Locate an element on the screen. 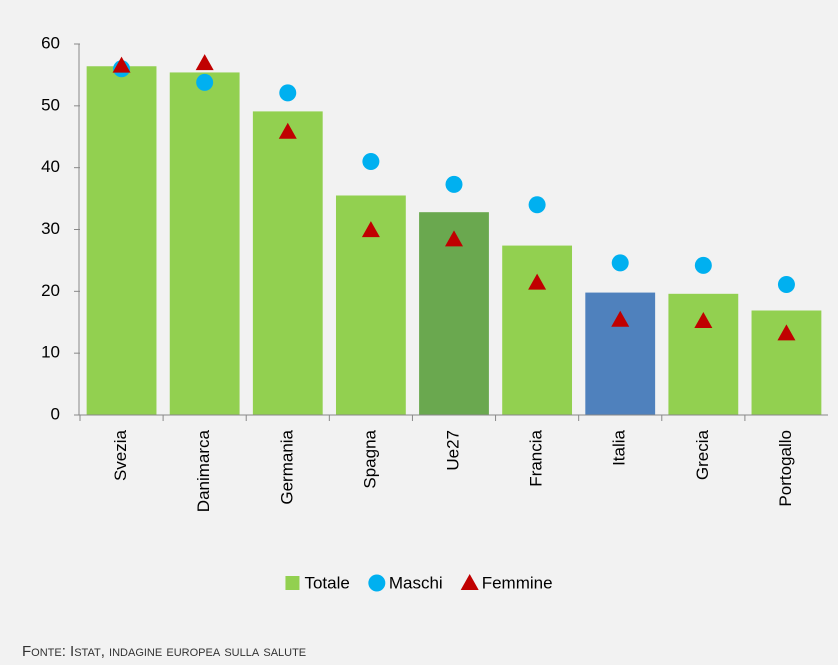 The image size is (838, 665). x-tick-label: Spagna is located at coordinates (369, 458).